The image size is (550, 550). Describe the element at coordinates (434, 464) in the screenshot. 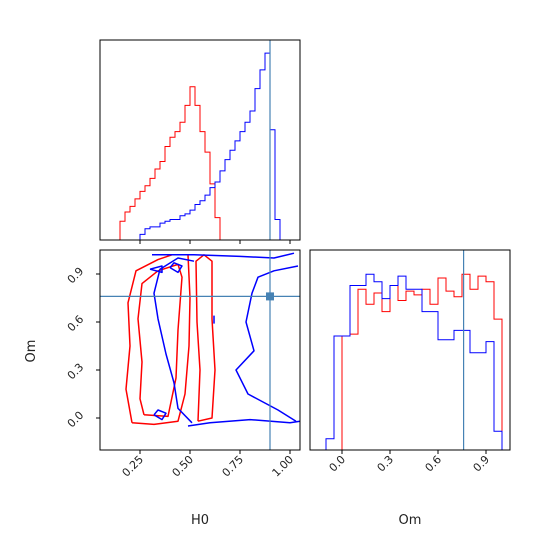

I see `om-x-tick-label-2: 0.6` at that location.